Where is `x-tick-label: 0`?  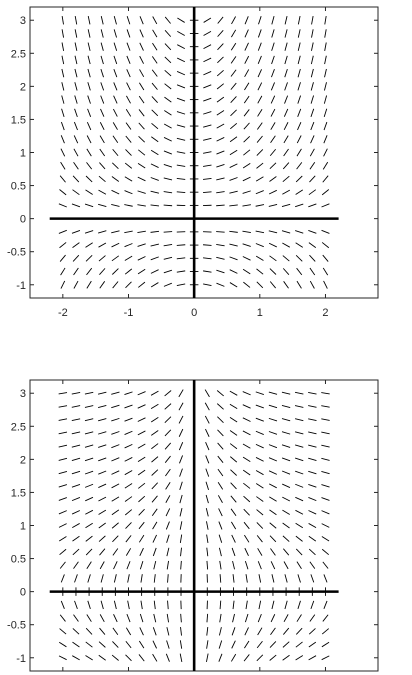
x-tick-label: 0 is located at coordinates (194, 313).